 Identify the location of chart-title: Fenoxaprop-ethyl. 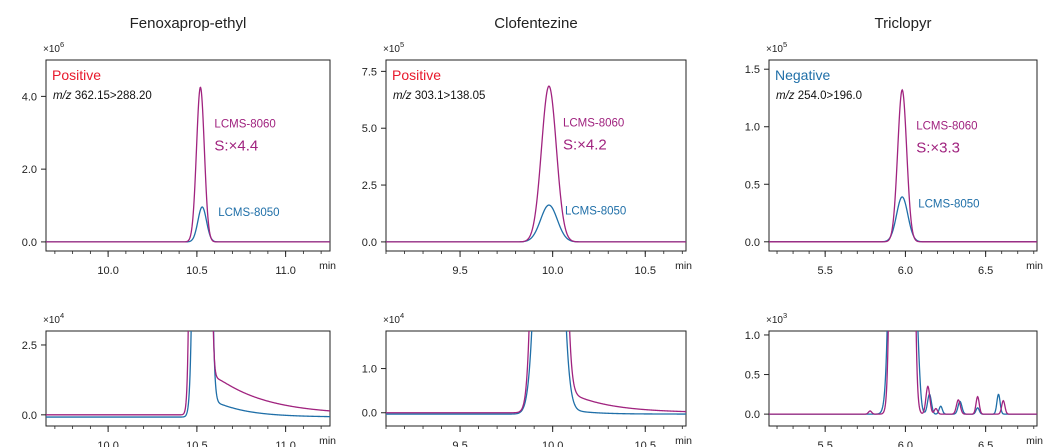
(188, 23).